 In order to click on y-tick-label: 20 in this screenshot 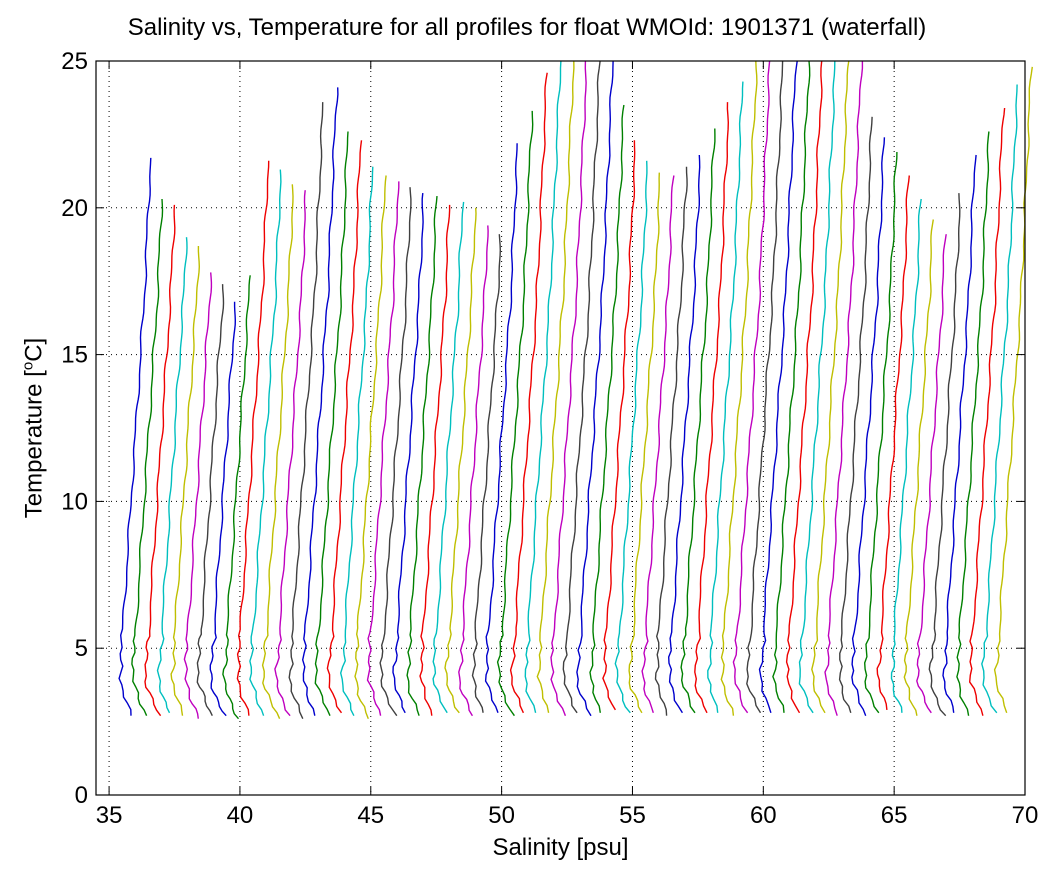, I will do `click(74, 208)`.